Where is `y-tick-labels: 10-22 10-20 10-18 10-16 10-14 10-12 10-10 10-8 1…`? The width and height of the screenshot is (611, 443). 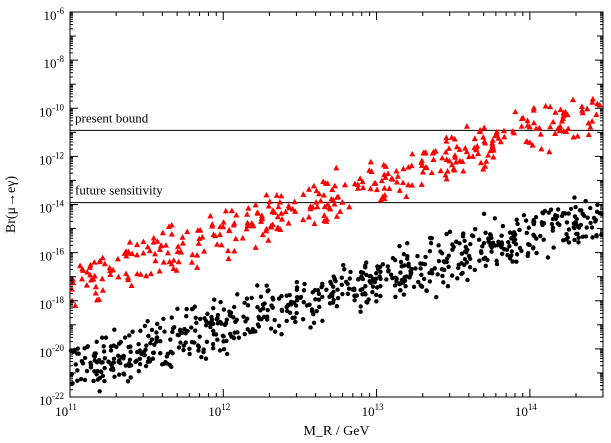
y-tick-labels: 10-22 10-20 10-18 10-16 10-14 10-12 10-10 10-8 1… is located at coordinates (51, 207).